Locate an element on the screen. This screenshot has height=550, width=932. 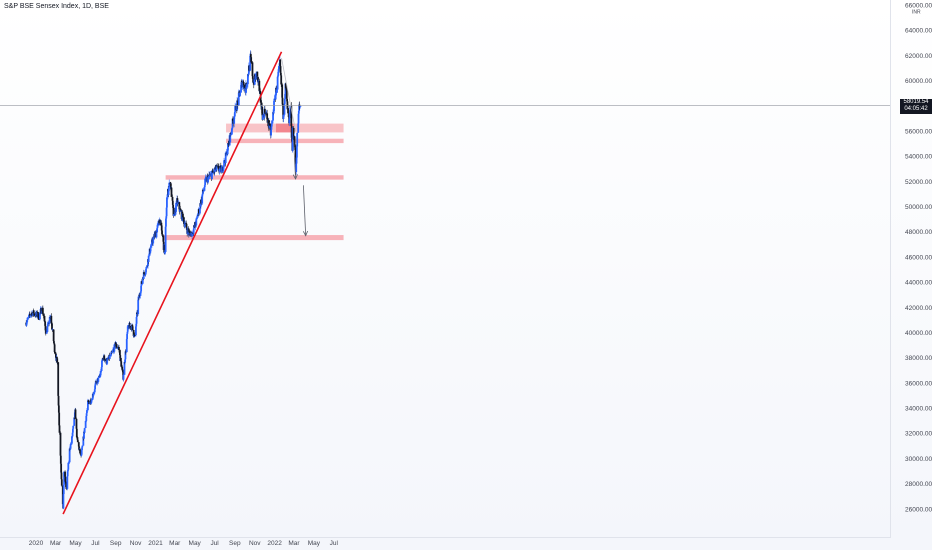
time-tick-label: Sep is located at coordinates (235, 543).